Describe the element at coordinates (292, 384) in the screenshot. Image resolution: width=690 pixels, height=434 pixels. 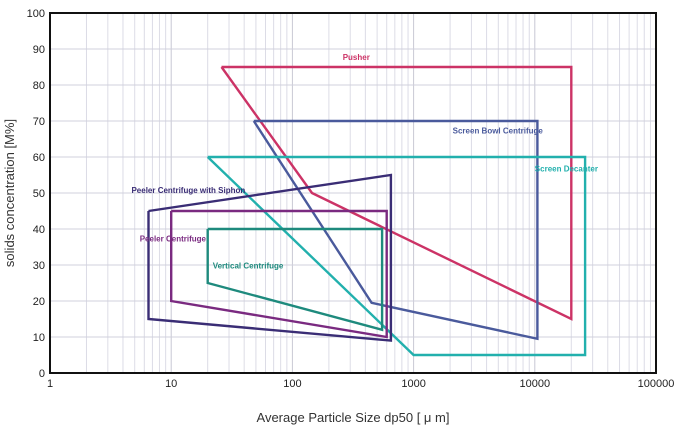
I see `x-tick-label: 100` at that location.